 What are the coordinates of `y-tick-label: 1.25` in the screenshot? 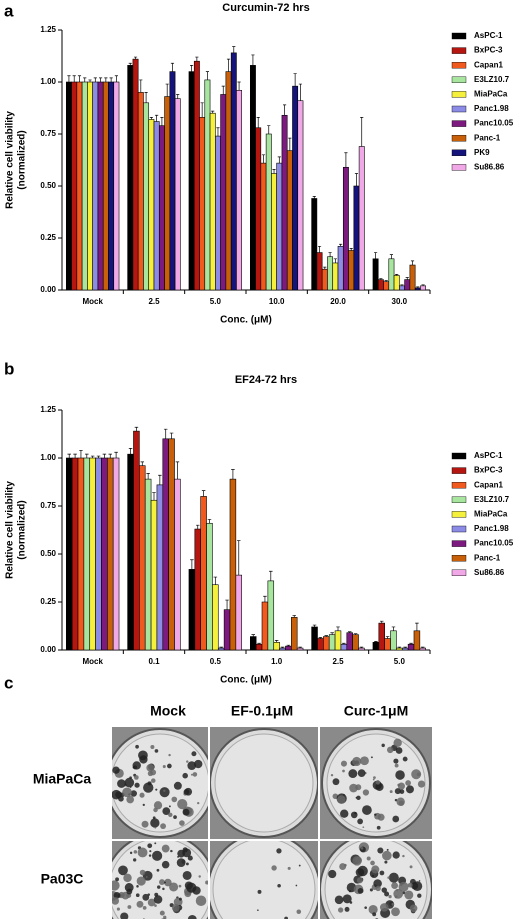 It's located at (48, 29).